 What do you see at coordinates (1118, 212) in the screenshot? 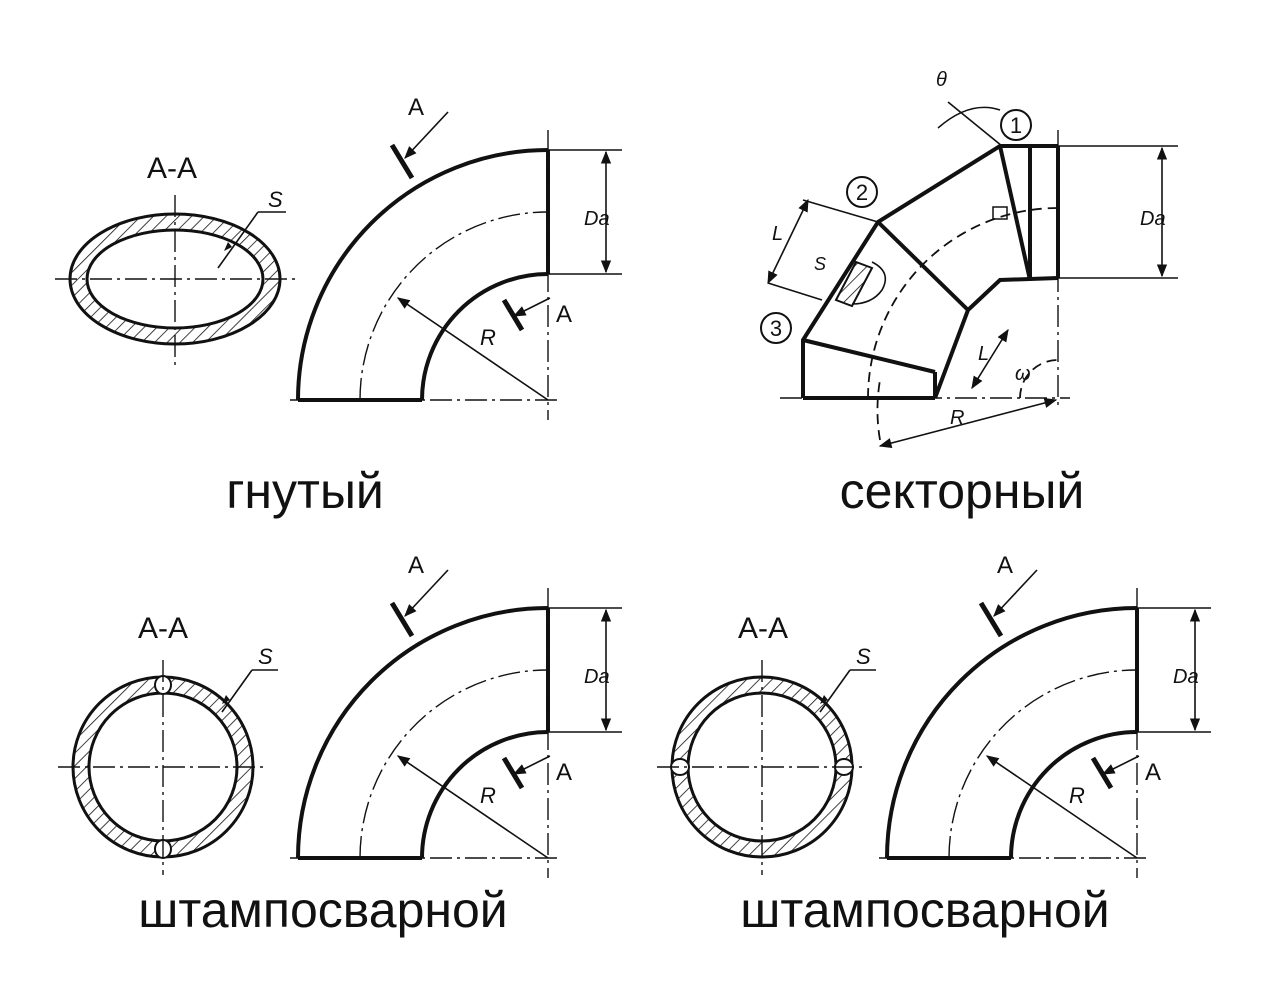
I see `sector-diameter-dim: Da` at bounding box center [1118, 212].